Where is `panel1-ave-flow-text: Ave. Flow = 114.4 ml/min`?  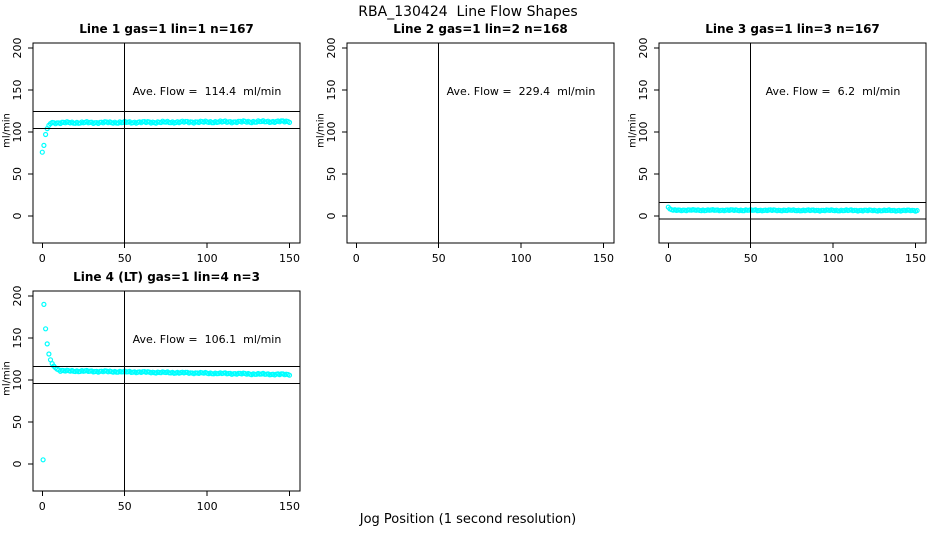
panel1-ave-flow-text: Ave. Flow = 114.4 ml/min is located at coordinates (207, 91).